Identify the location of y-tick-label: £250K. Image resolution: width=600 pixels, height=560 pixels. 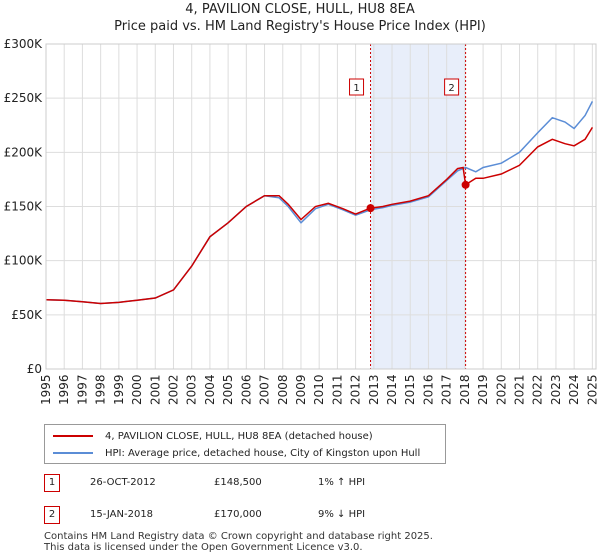
(24, 98).